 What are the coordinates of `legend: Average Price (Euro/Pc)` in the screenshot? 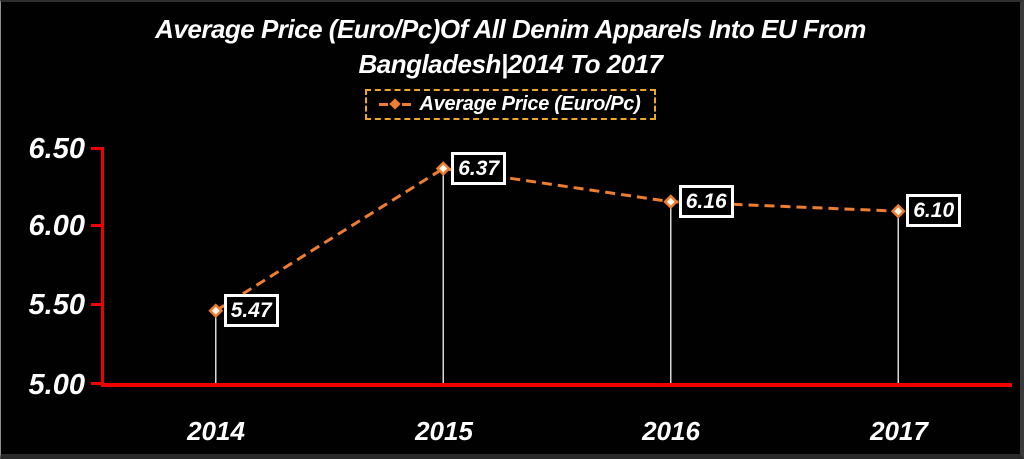 It's located at (510, 104).